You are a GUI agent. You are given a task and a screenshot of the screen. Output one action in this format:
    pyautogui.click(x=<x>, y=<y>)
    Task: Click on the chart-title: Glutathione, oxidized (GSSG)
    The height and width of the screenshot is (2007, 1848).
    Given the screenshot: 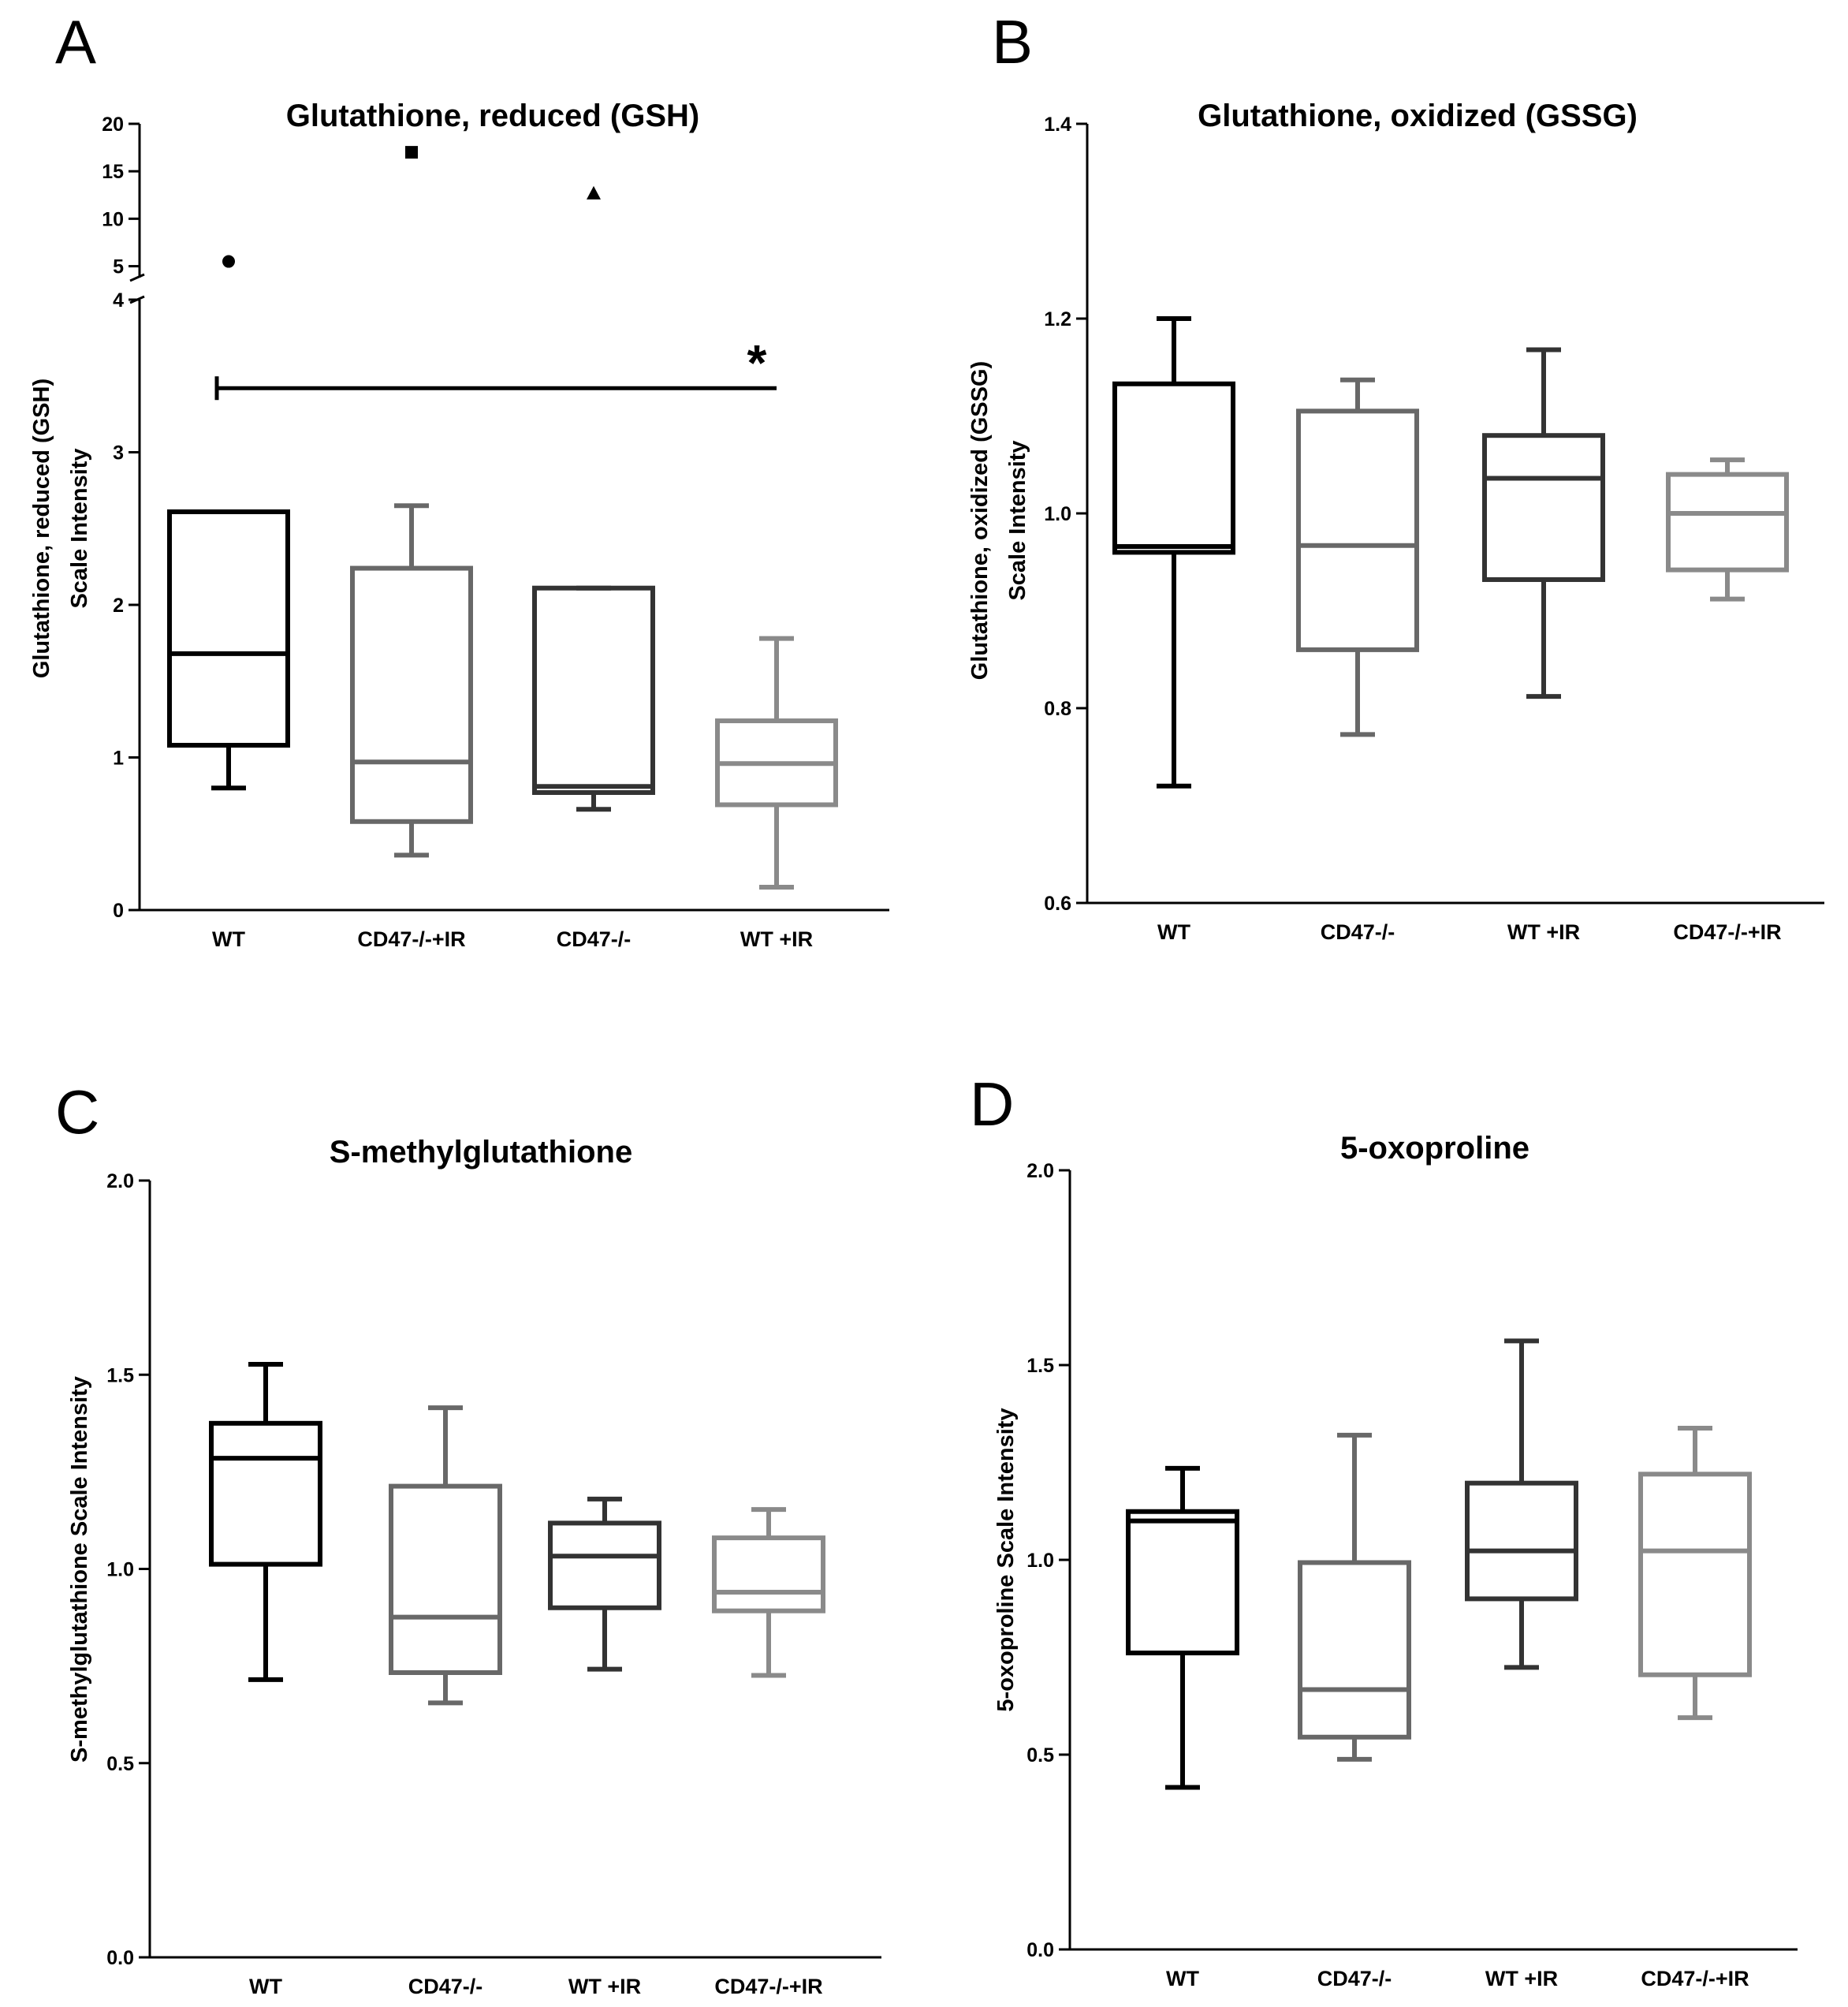 What is the action you would take?
    pyautogui.click(x=1417, y=116)
    